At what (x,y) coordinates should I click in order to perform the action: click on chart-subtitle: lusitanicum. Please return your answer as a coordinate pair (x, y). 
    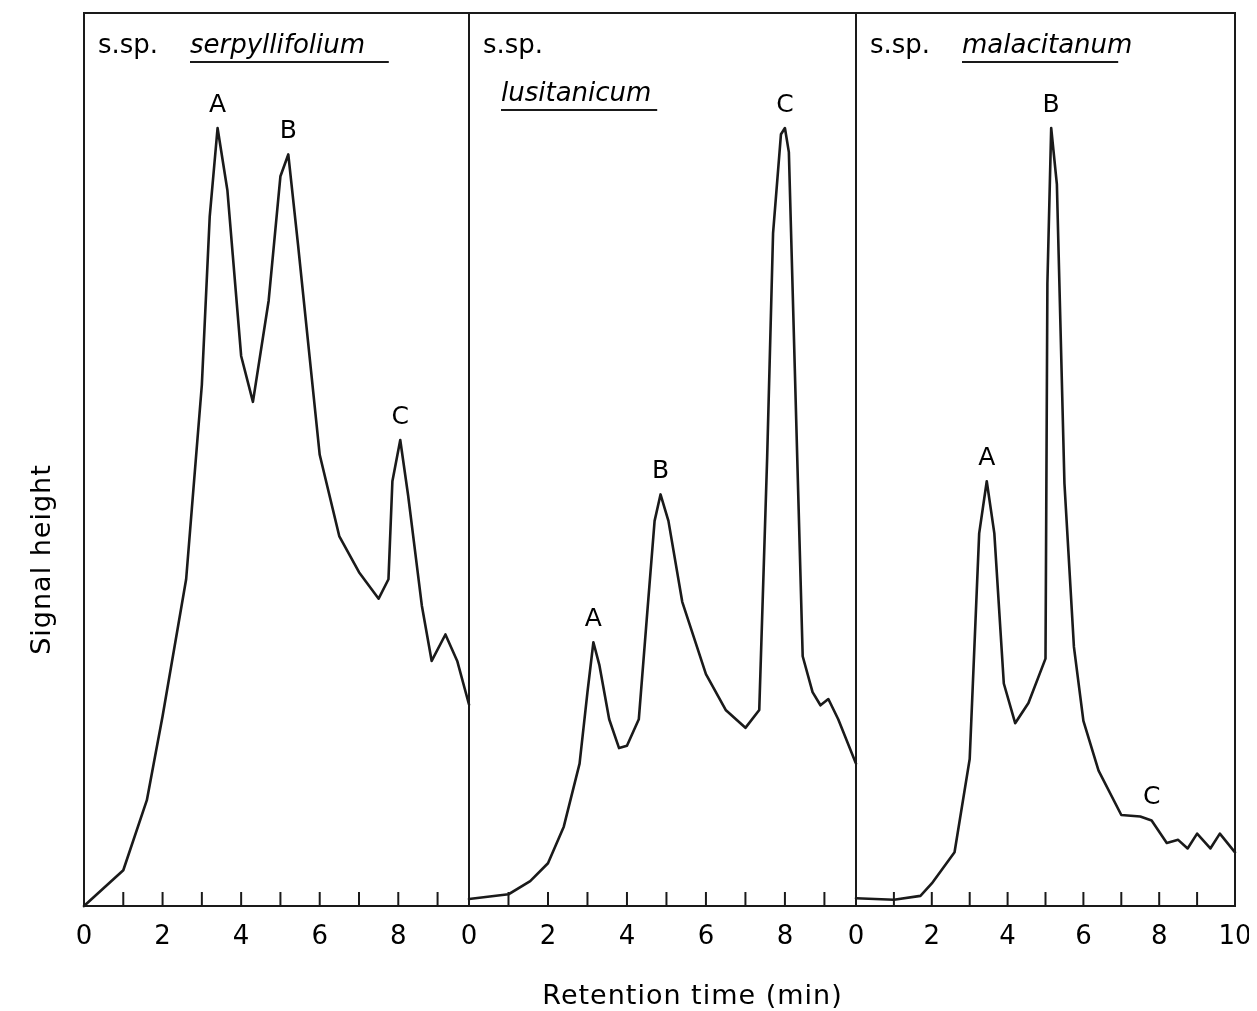
    Looking at the image, I should click on (576, 92).